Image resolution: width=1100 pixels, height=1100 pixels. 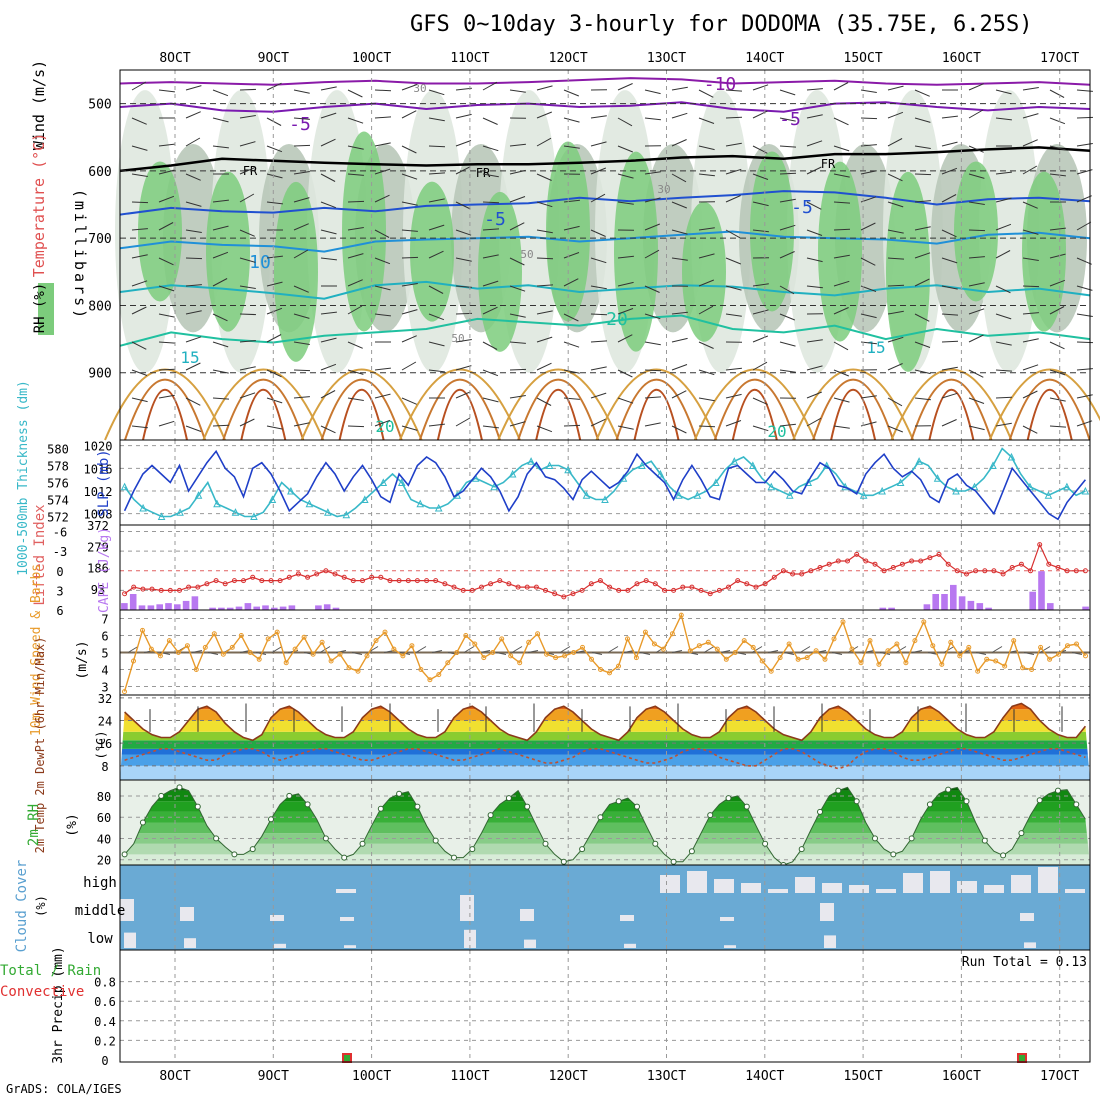 I want to click on contour-label: 15, so click(x=189, y=357).